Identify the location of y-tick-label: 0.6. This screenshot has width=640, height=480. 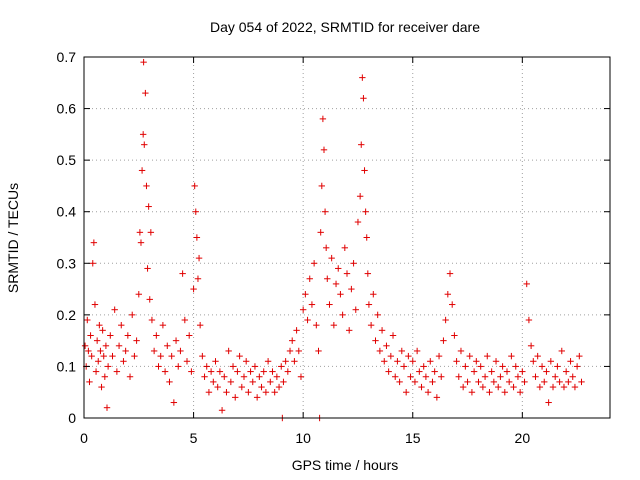
(67, 109).